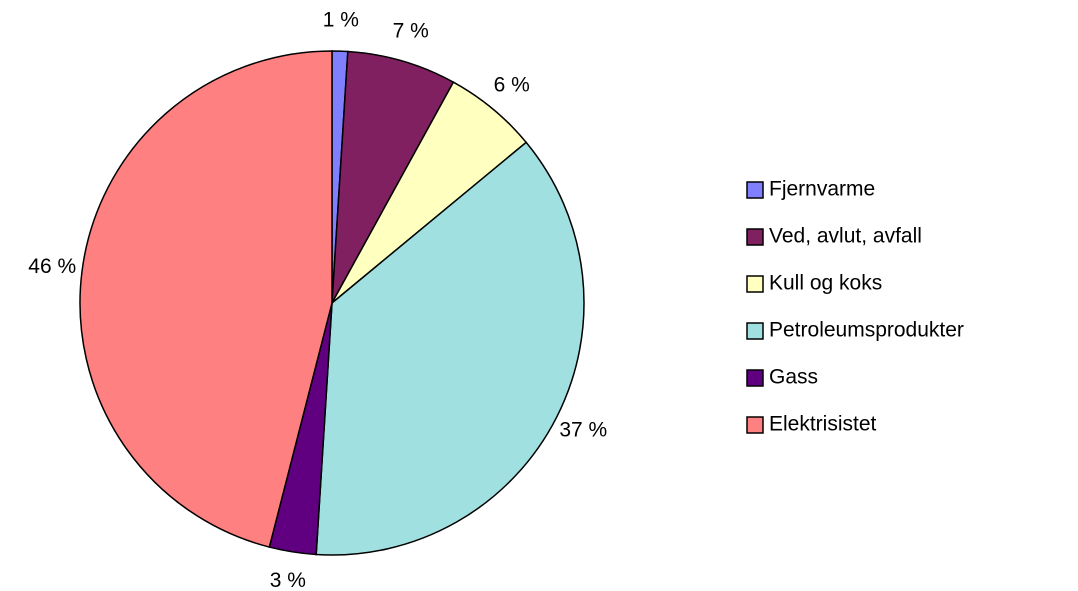  I want to click on data-label: 46 %, so click(52, 266).